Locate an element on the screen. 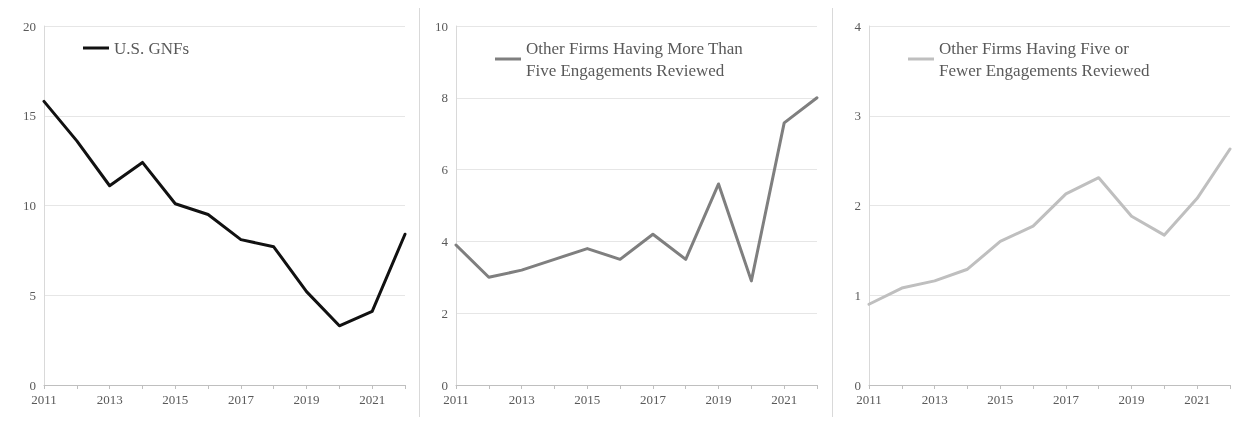  y-tick-label: 1 is located at coordinates (857, 295).